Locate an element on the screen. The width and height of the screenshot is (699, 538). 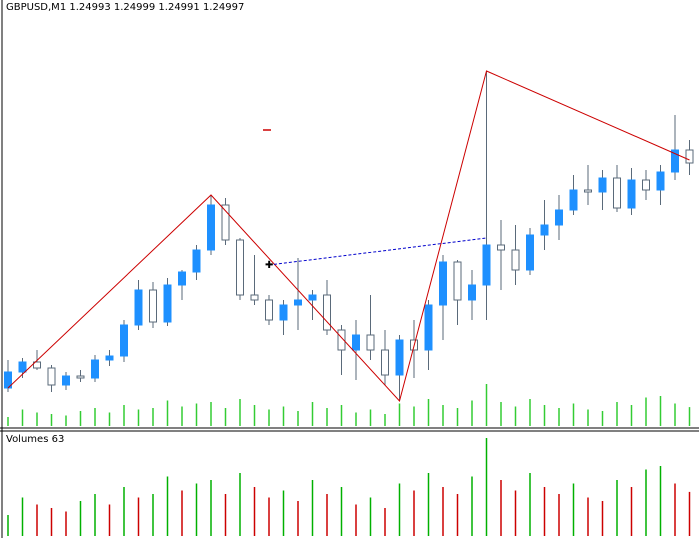
trend-anchor: ✚ is located at coordinates (269, 265).